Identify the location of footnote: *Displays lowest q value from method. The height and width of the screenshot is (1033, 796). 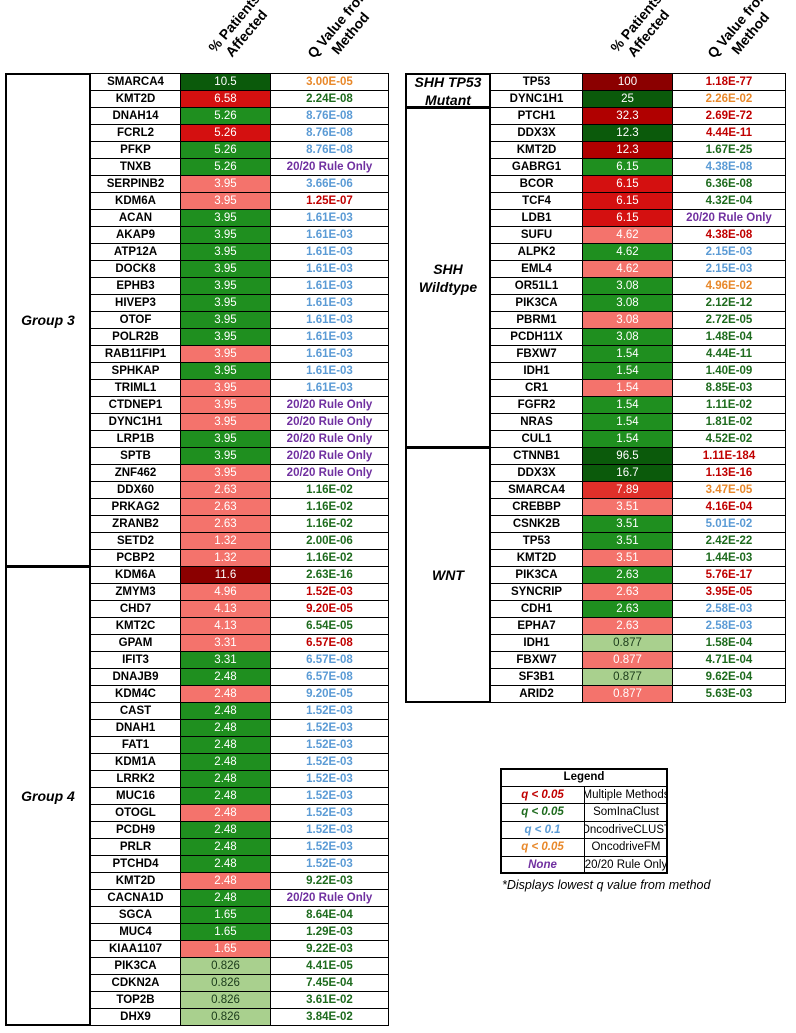
(606, 885).